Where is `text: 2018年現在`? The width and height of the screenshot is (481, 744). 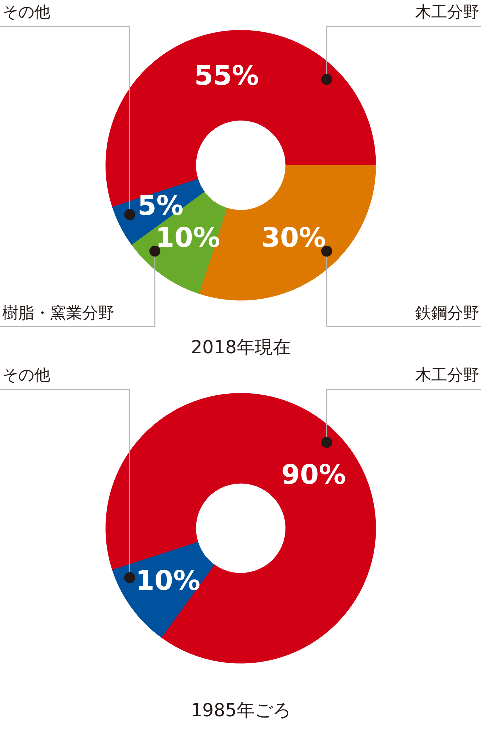 text: 2018年現在 is located at coordinates (241, 348).